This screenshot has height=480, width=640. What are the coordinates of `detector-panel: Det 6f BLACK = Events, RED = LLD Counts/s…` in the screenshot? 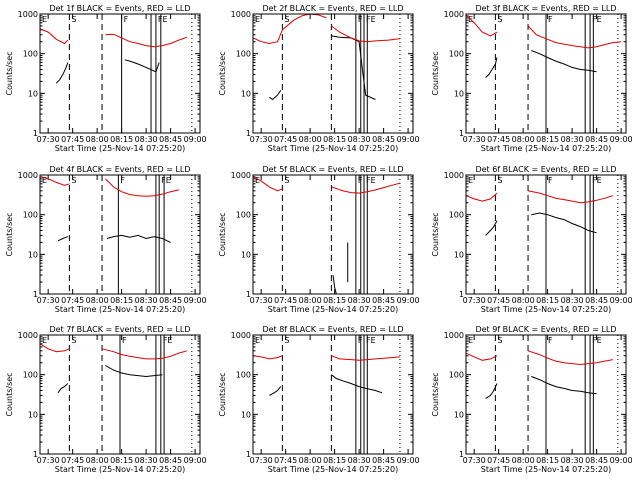 It's located at (532, 239).